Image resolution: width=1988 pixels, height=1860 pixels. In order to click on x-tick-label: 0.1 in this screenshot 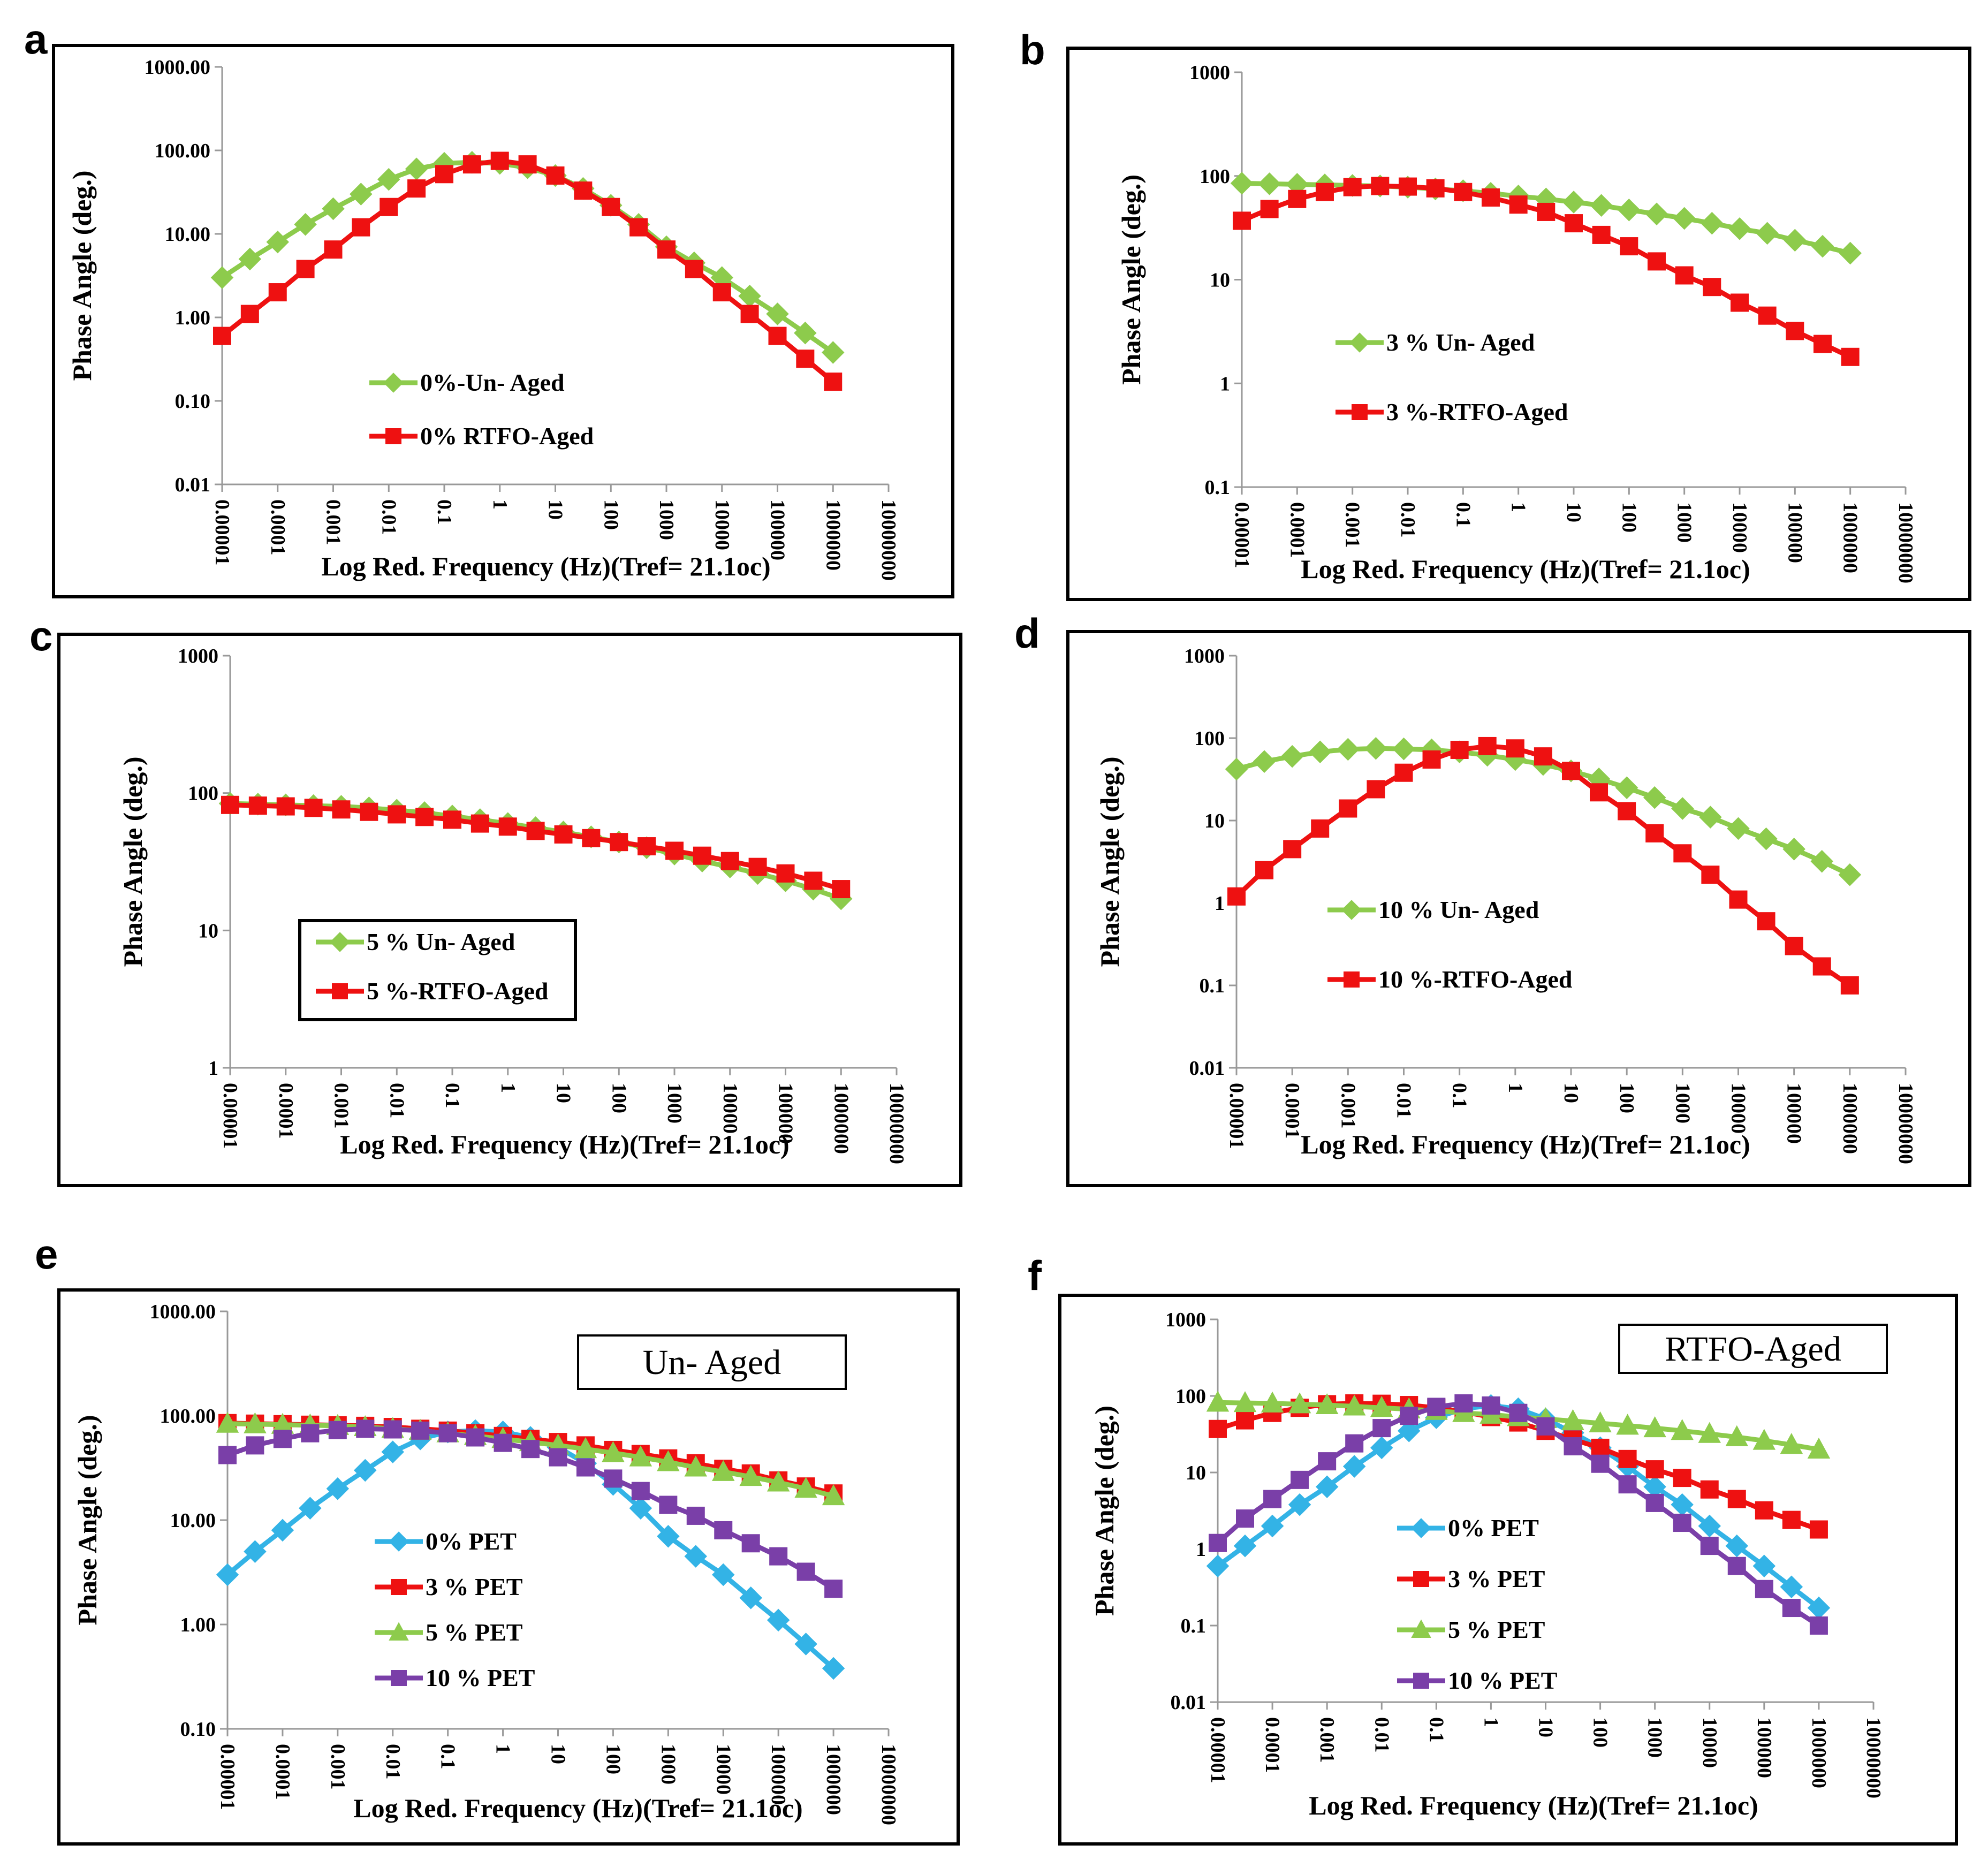, I will do `click(445, 512)`.